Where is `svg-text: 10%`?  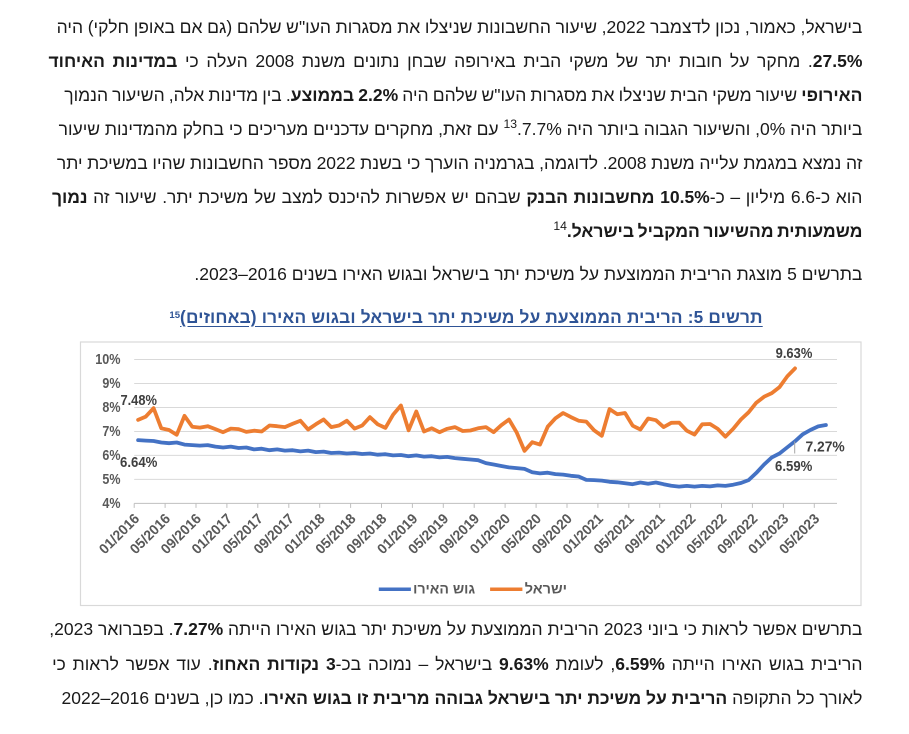 svg-text: 10% is located at coordinates (108, 360).